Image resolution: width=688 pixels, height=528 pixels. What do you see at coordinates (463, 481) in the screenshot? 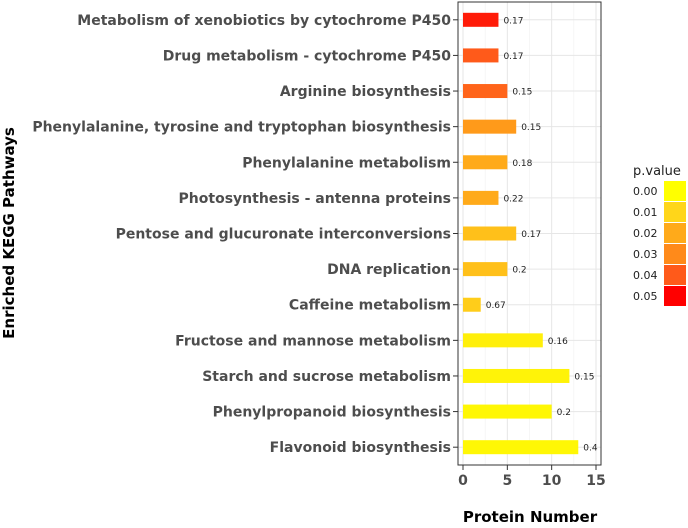
I see `x-tick-label: 0` at bounding box center [463, 481].